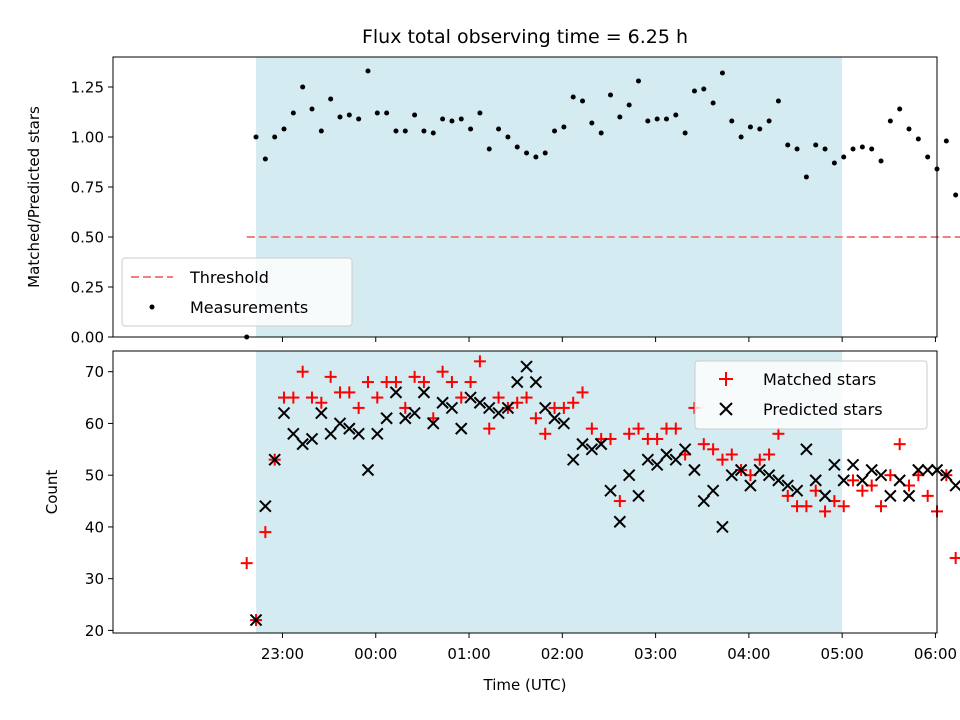 The width and height of the screenshot is (960, 720). I want to click on top-y-axis: 0.00 0.25 0.50 0.75 1.00 1.25, so click(92, 213).